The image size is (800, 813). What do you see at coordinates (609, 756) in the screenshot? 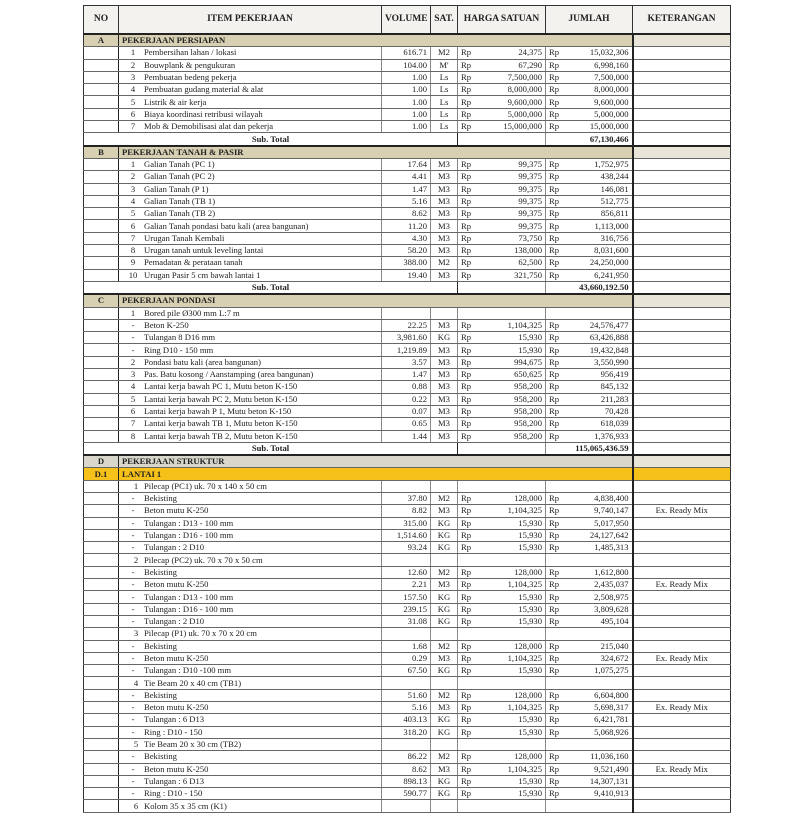
I see `jumlah-cell-value: 11,036,160` at bounding box center [609, 756].